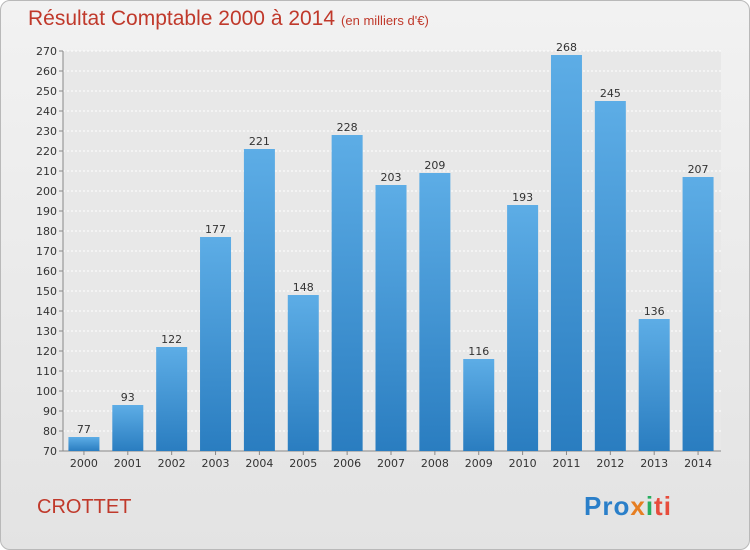  I want to click on bar-2001, so click(128, 428).